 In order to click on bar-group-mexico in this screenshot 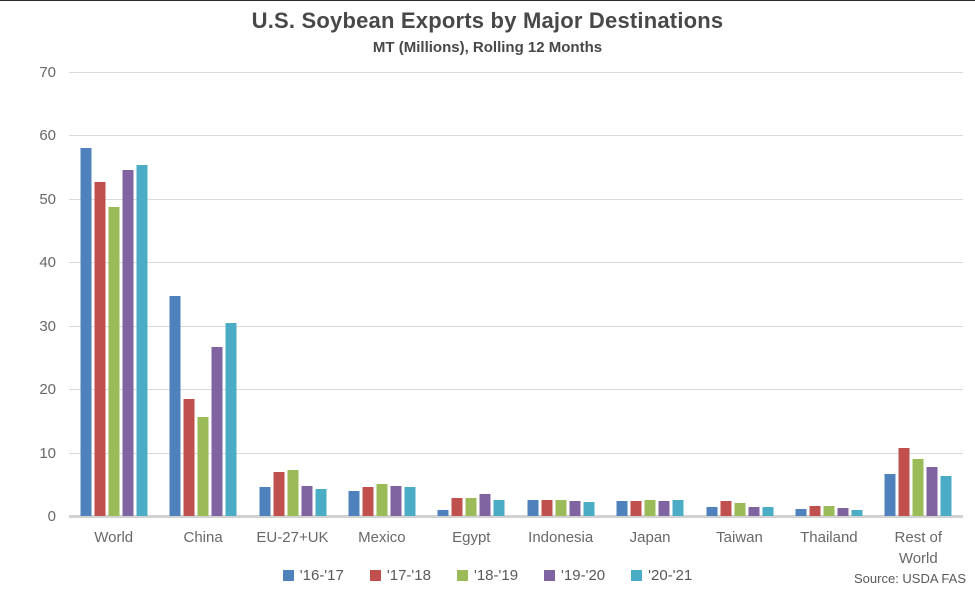, I will do `click(382, 499)`.